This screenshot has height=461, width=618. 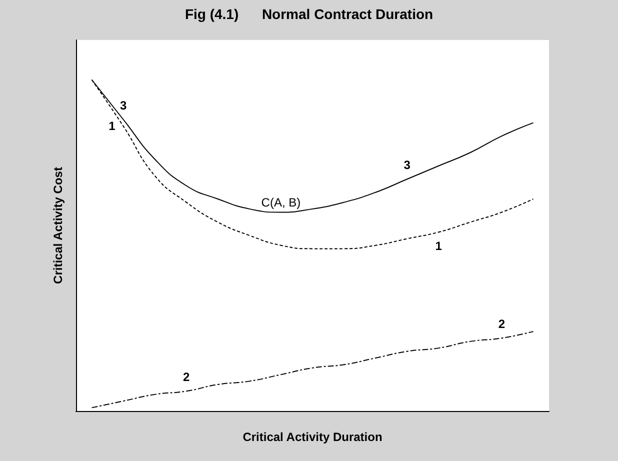 I want to click on text: 2, so click(x=502, y=324).